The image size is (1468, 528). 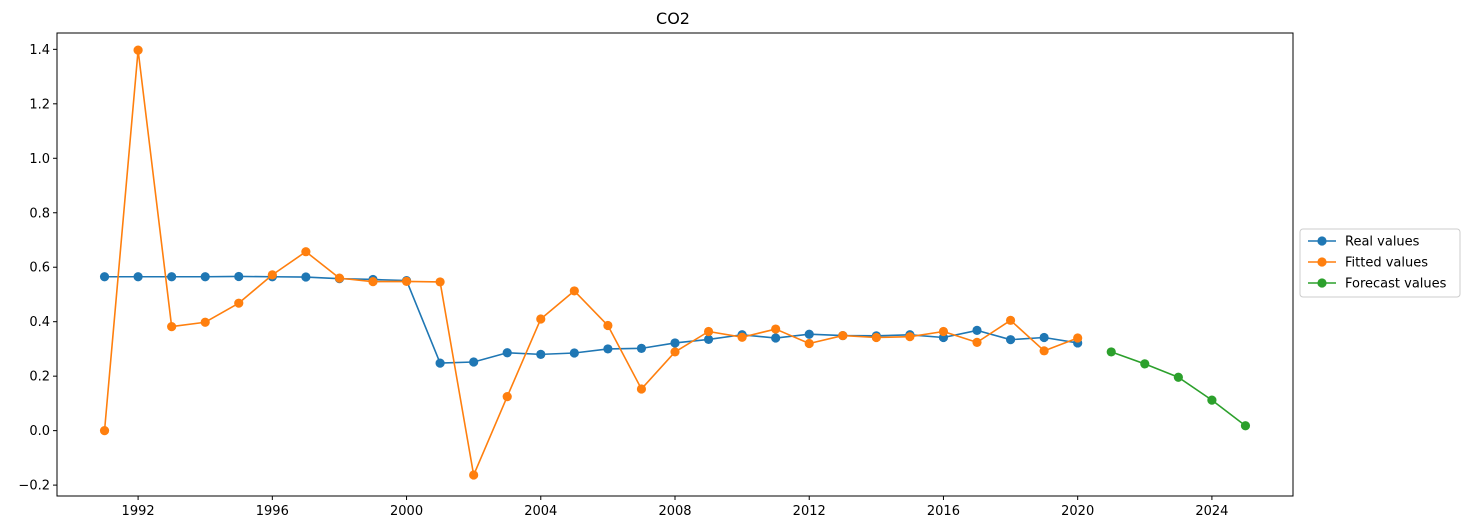 I want to click on legend-label: Real values, so click(x=1382, y=242).